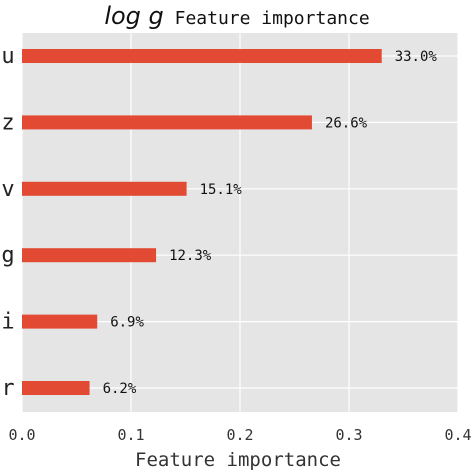 Image resolution: width=474 pixels, height=474 pixels. Describe the element at coordinates (130, 435) in the screenshot. I see `x-tick-label: 0.1` at that location.